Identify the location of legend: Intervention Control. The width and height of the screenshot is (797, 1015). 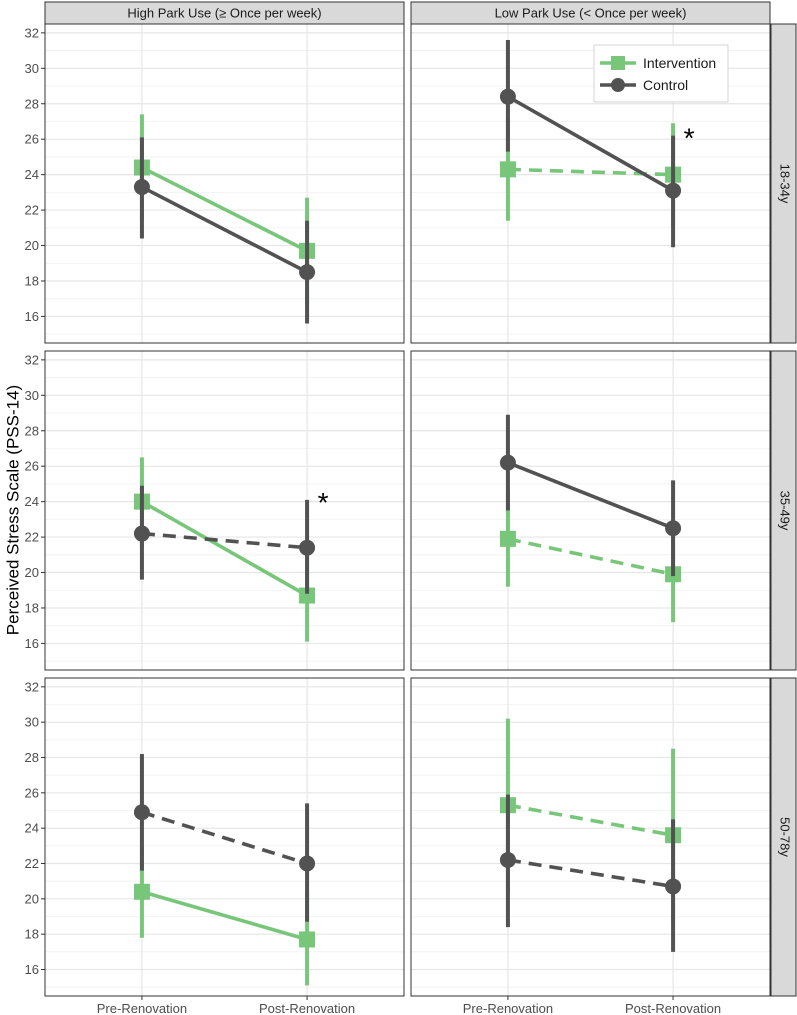
(661, 73).